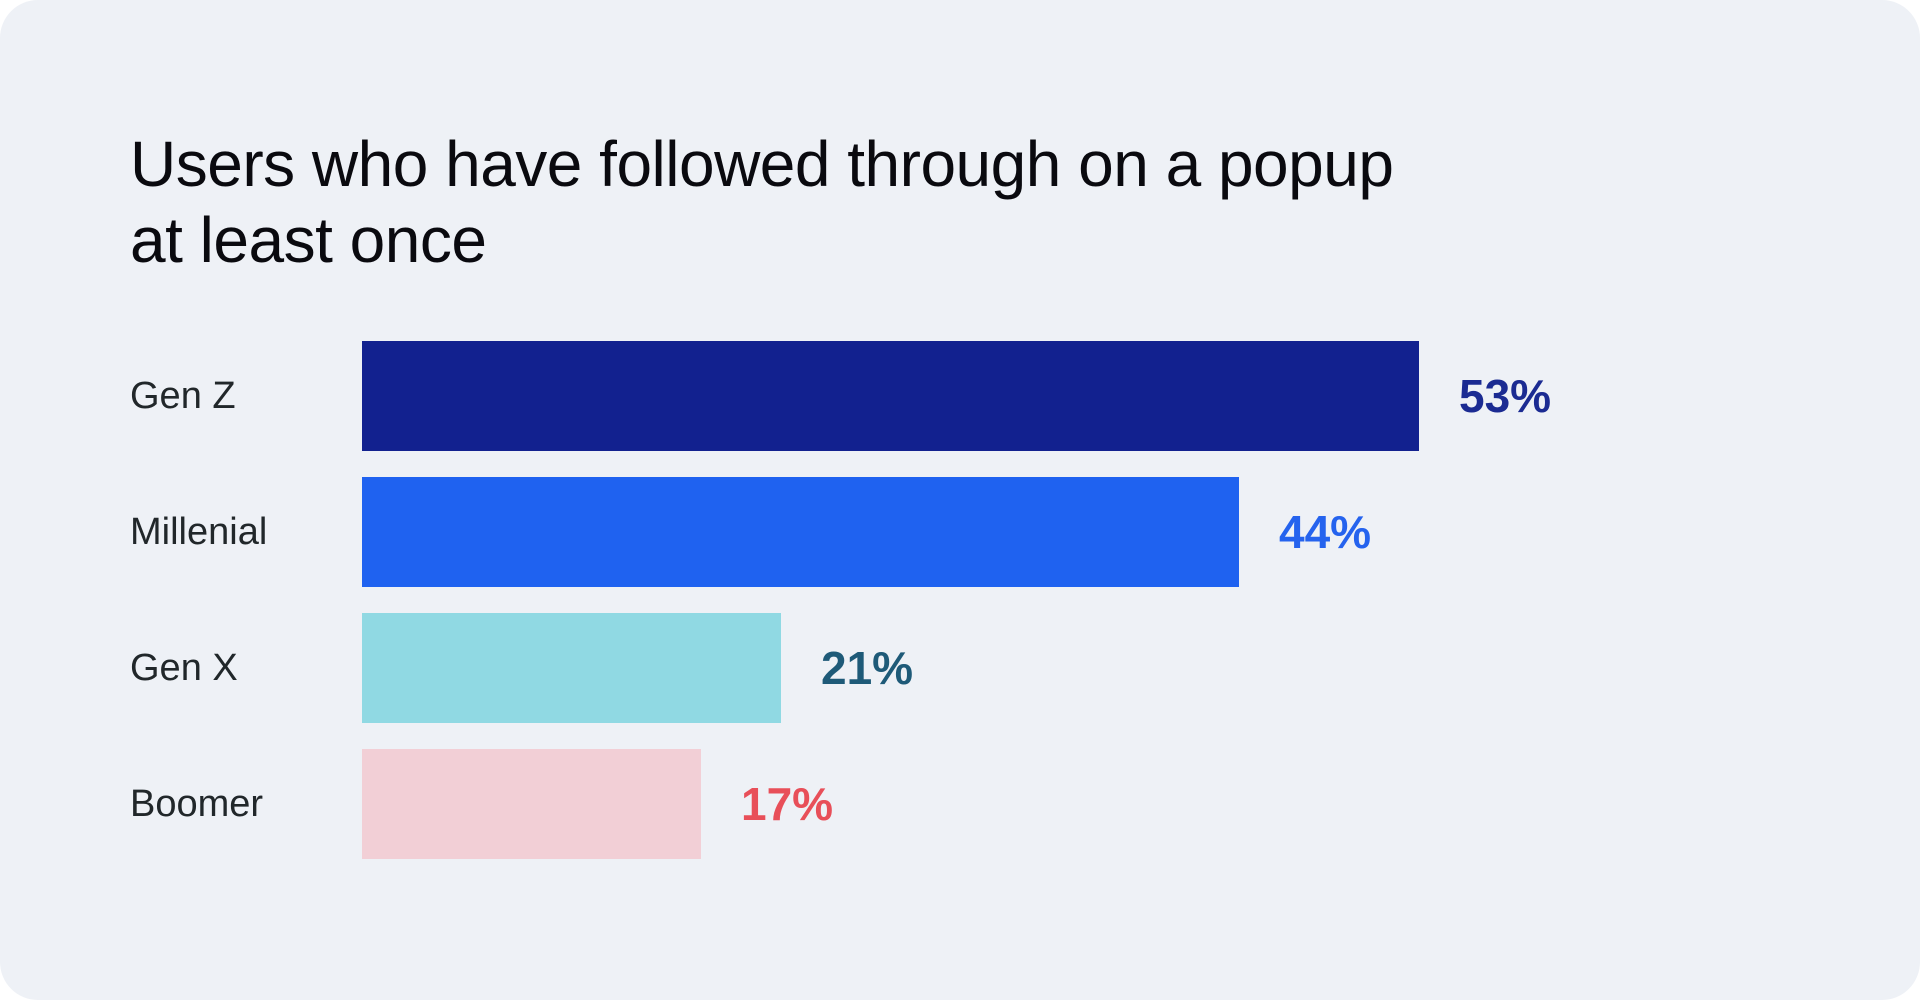 The height and width of the screenshot is (1000, 1920). Describe the element at coordinates (1325, 532) in the screenshot. I see `value-label: 44%` at that location.